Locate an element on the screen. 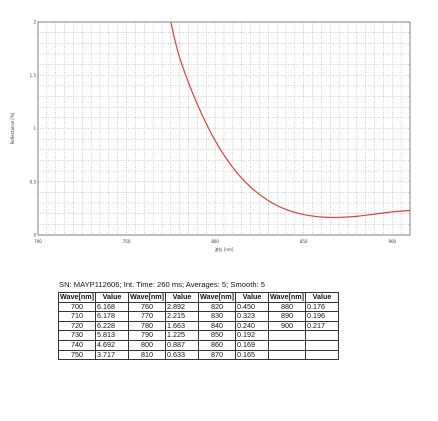 The height and width of the screenshot is (421, 438). value-cell: 3.717 is located at coordinates (112, 355).